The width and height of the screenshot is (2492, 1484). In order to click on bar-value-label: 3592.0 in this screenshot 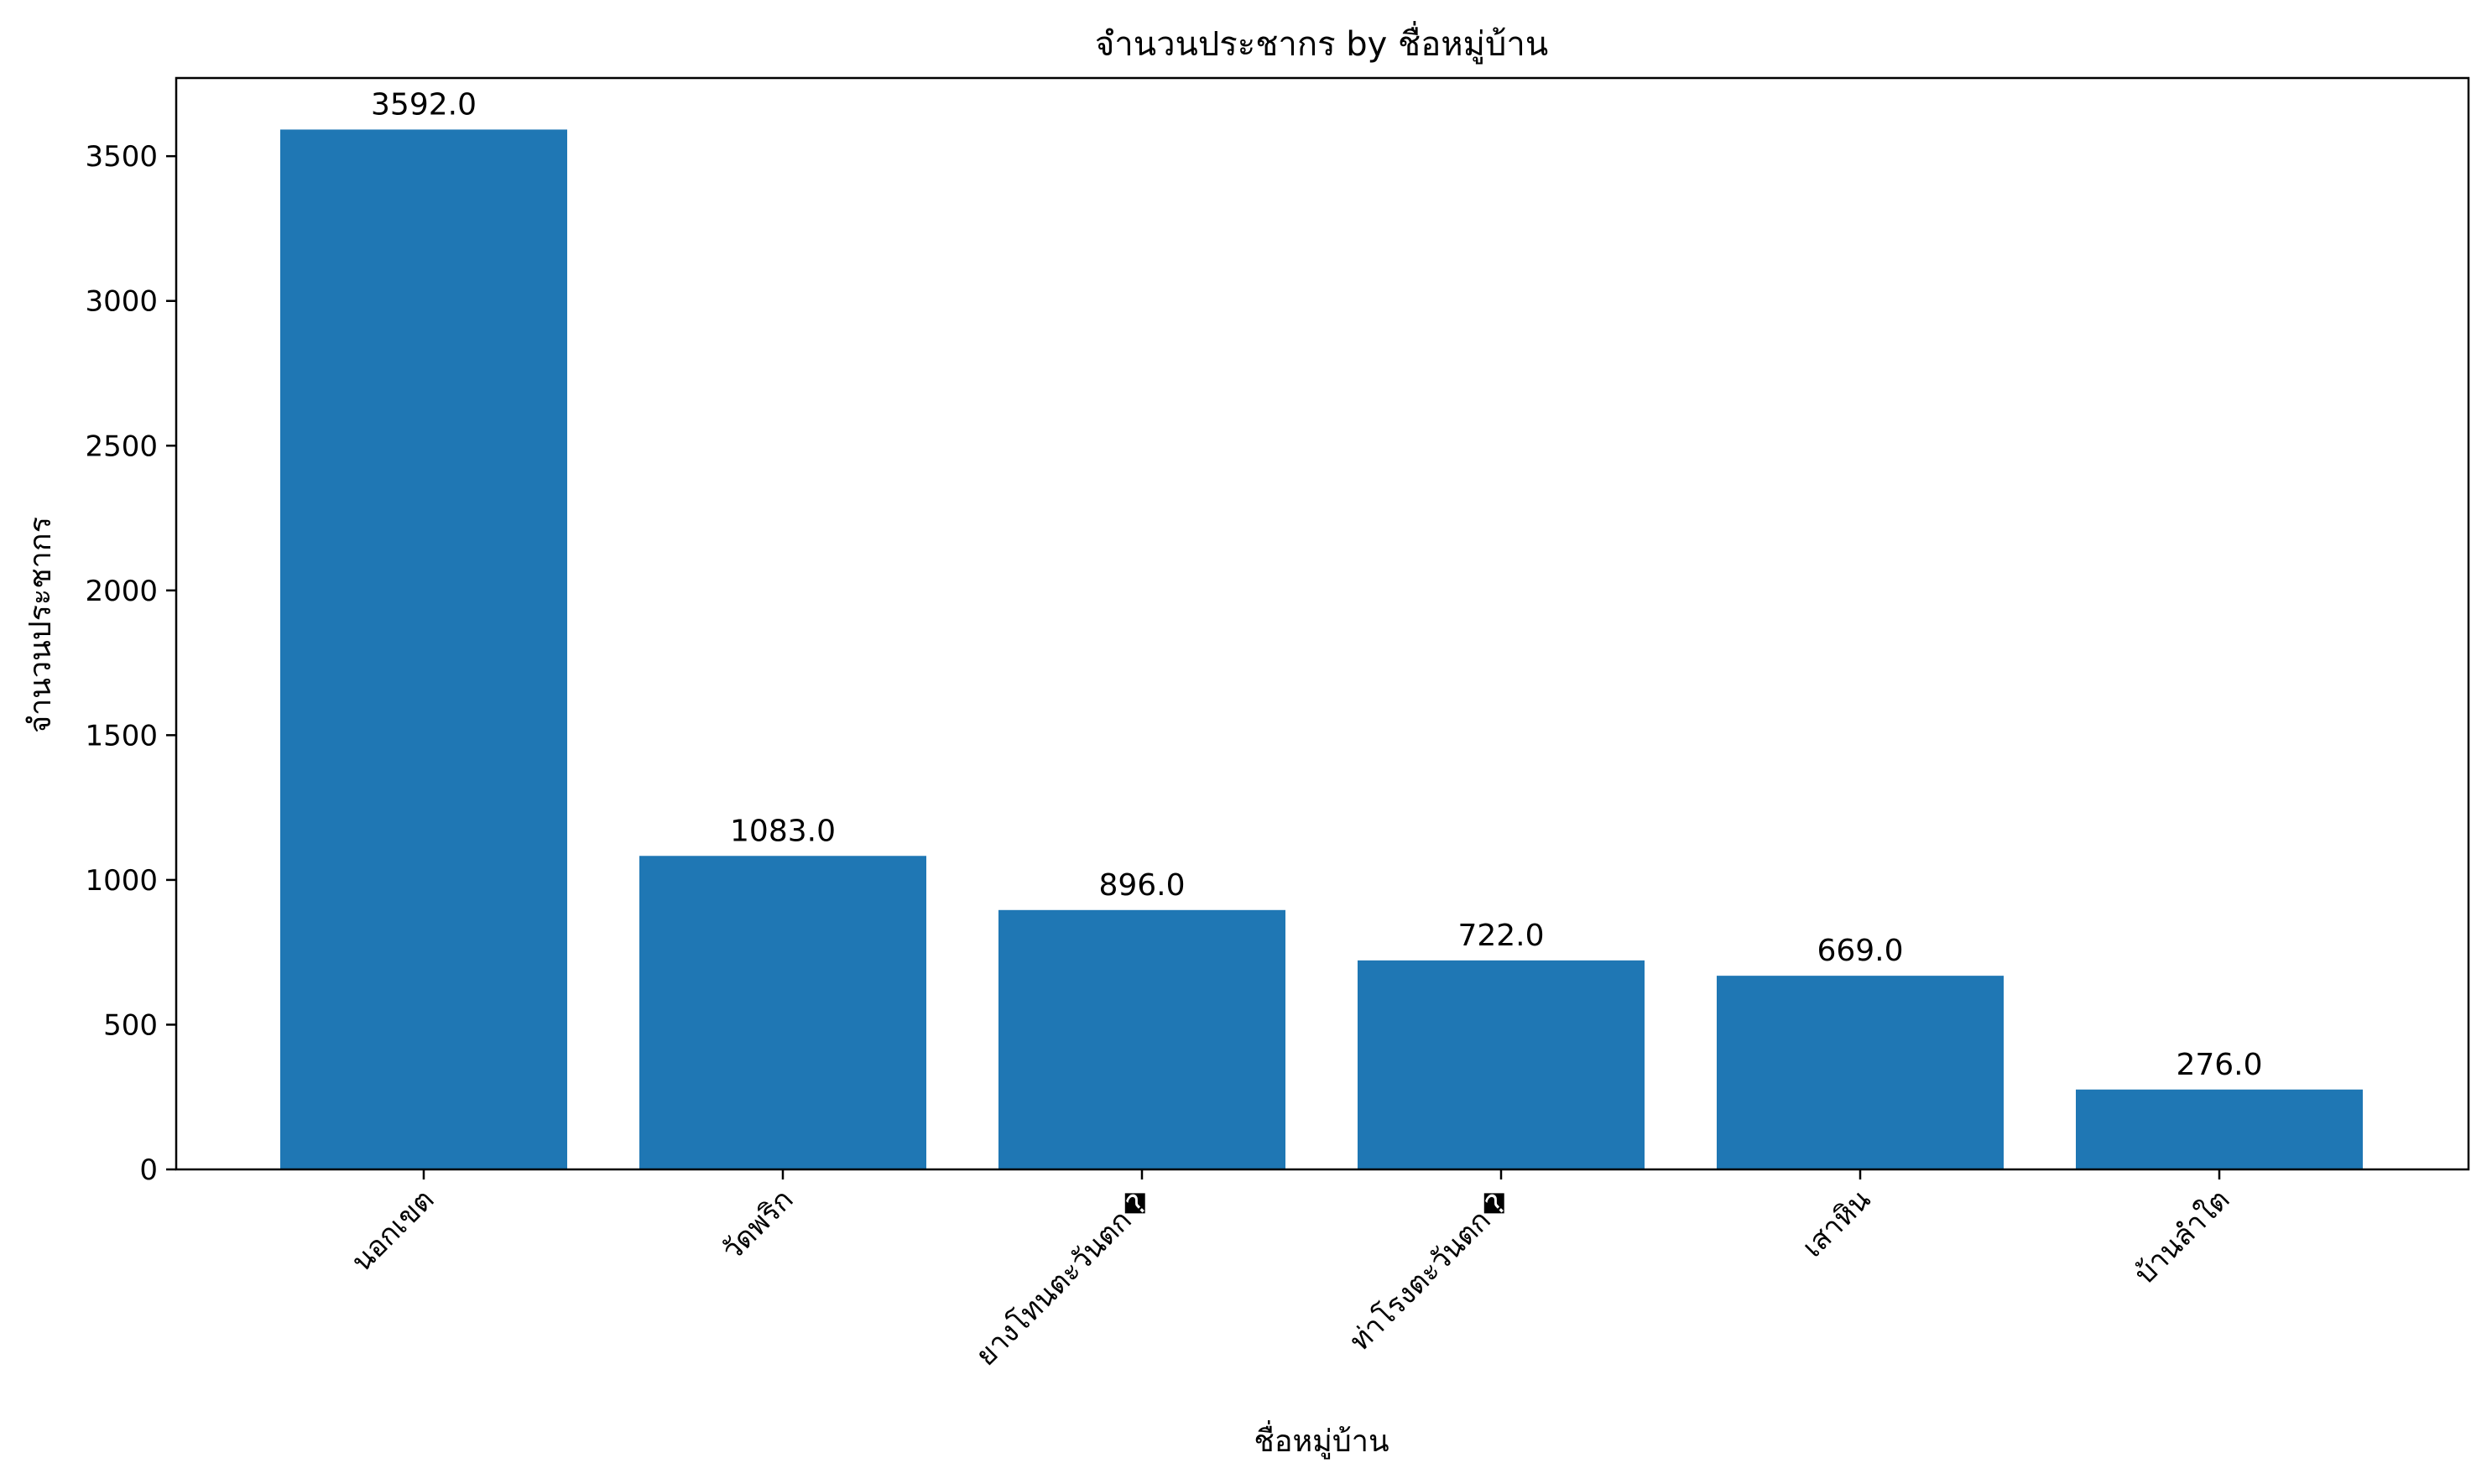, I will do `click(424, 104)`.